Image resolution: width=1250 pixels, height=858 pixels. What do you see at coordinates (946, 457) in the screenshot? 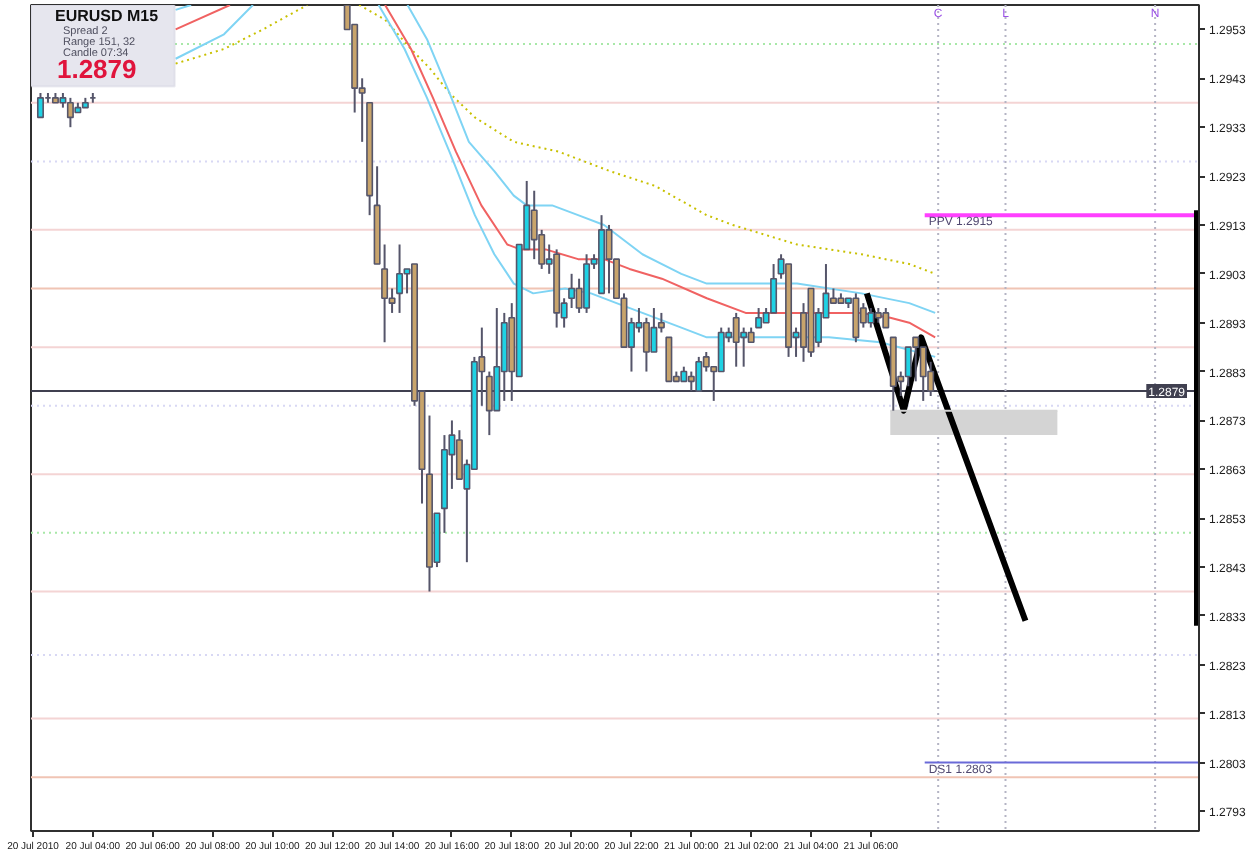
I see `line-series` at bounding box center [946, 457].